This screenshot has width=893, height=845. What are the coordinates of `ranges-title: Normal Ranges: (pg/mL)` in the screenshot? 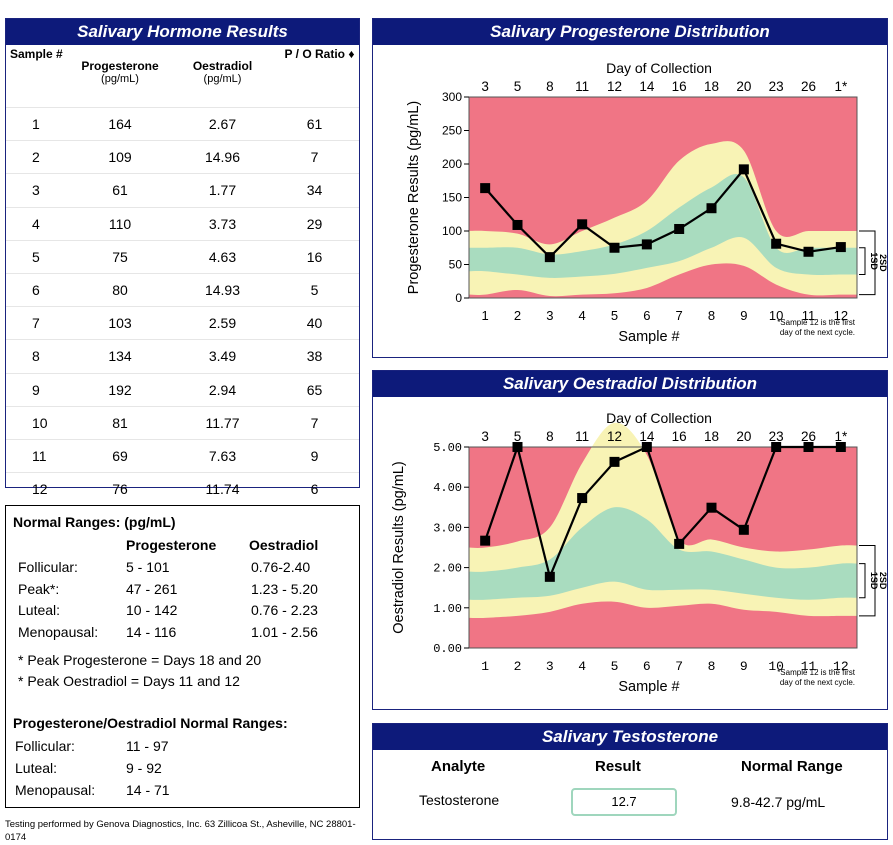 It's located at (94, 522).